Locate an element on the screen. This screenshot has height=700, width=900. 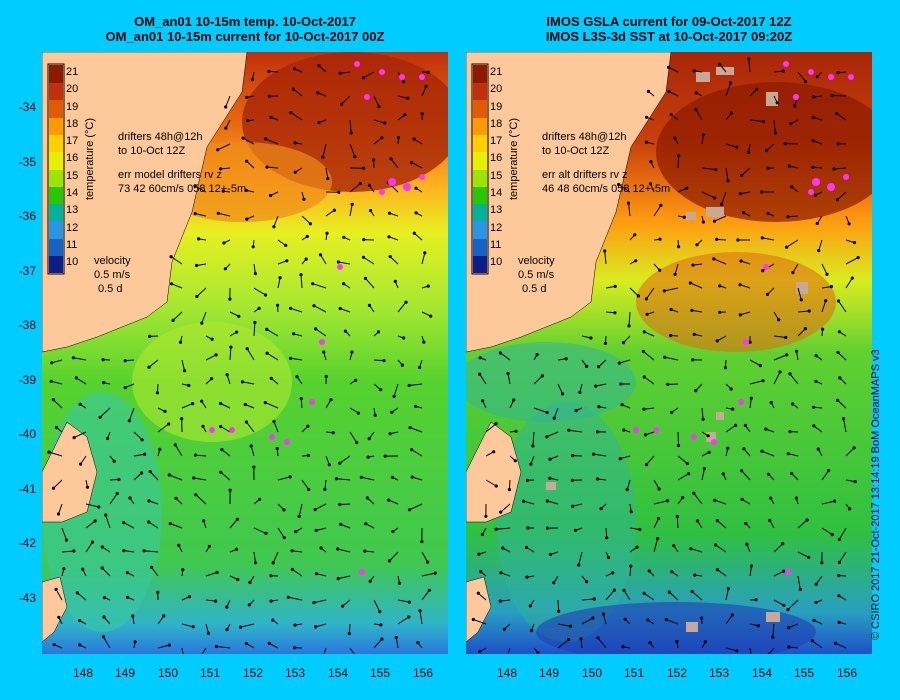
y-tick-label: -36 is located at coordinates (27, 216).